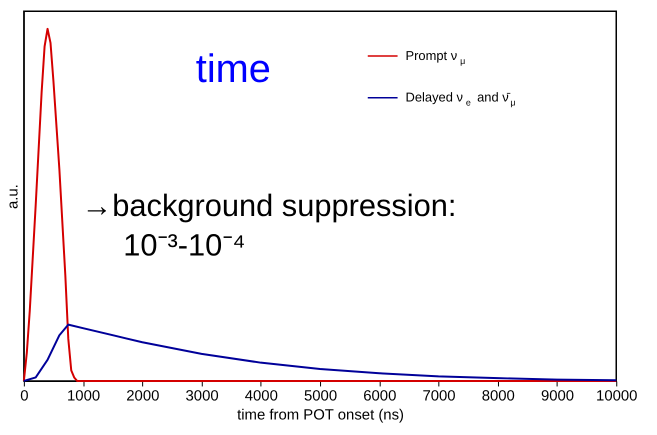  Describe the element at coordinates (24, 396) in the screenshot. I see `x-tick-label: 0` at that location.